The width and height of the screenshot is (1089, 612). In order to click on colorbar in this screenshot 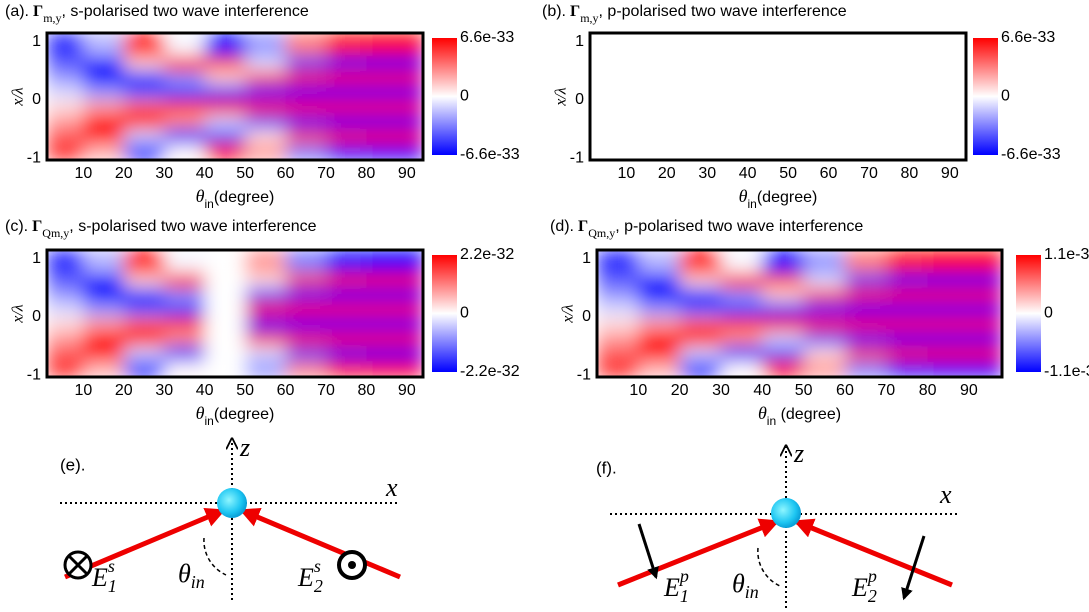, I will do `click(444, 313)`.